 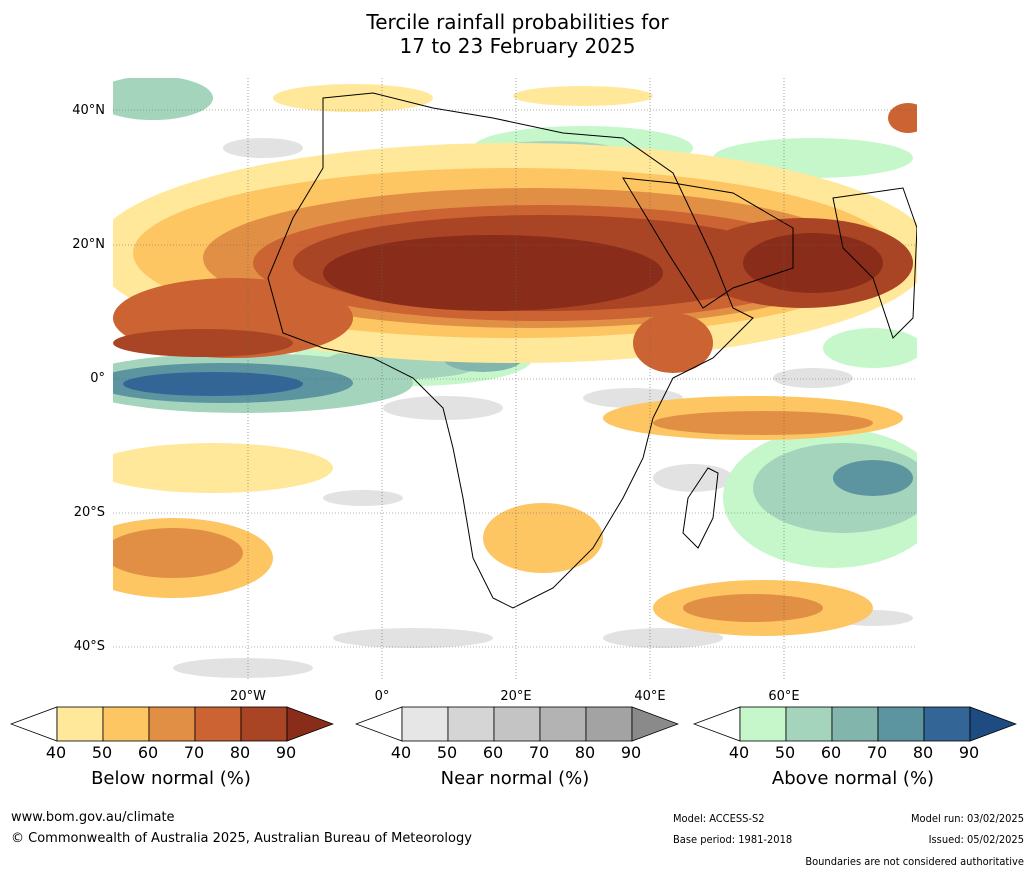 What do you see at coordinates (700, 508) in the screenshot?
I see `madagascar-coastline` at bounding box center [700, 508].